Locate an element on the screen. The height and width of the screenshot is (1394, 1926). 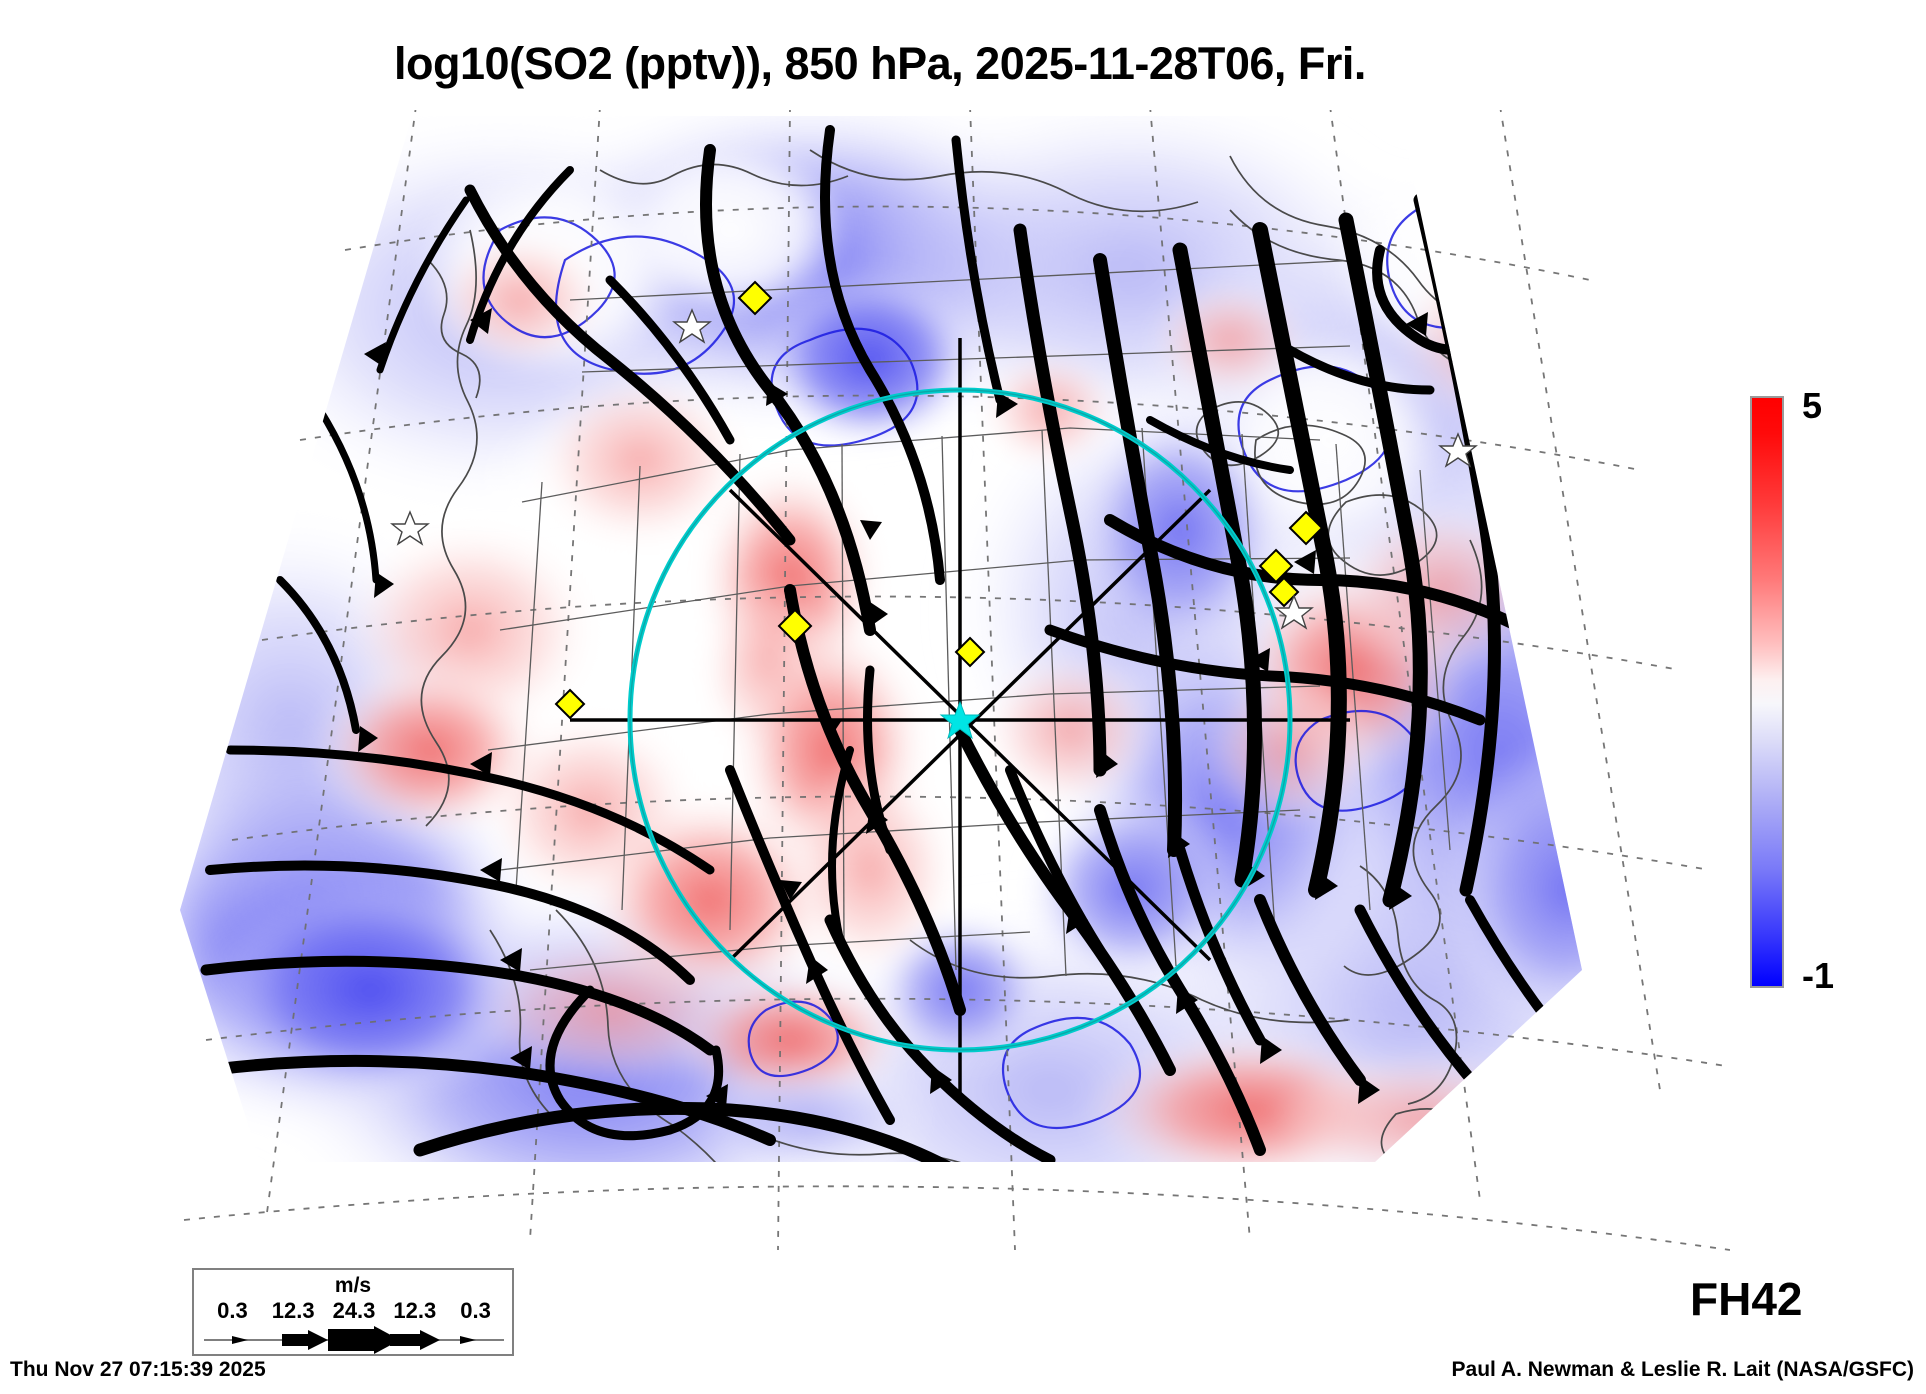
colorbar-min-label: -1 is located at coordinates (1818, 975).